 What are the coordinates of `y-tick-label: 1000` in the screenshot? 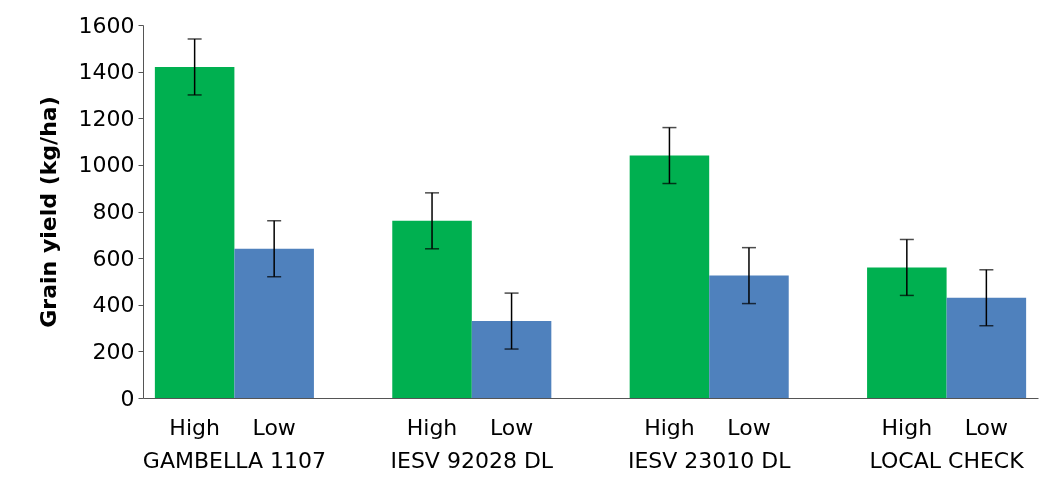 It's located at (106, 165).